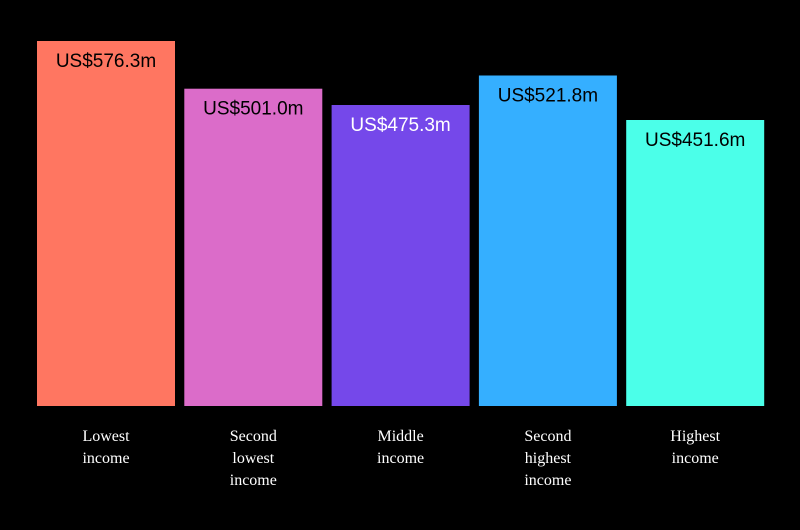  Describe the element at coordinates (548, 96) in the screenshot. I see `bar-value-label-3: US$521.8m` at that location.